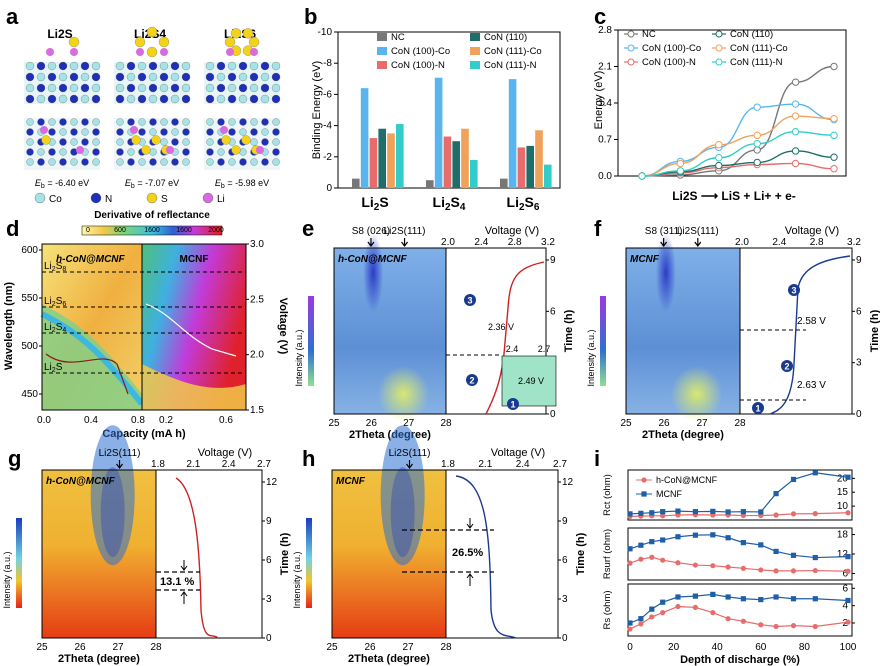  What do you see at coordinates (455, 202) in the screenshot?
I see `cat-b: S` at bounding box center [455, 202].